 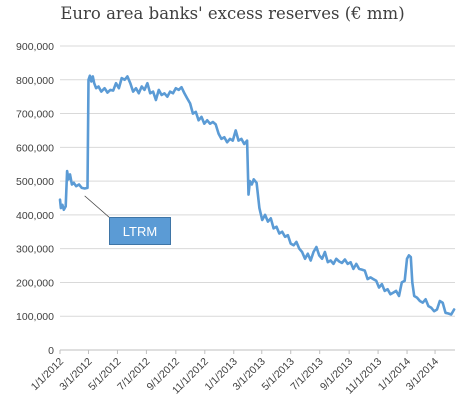 I want to click on annotation-layer, so click(x=97, y=207).